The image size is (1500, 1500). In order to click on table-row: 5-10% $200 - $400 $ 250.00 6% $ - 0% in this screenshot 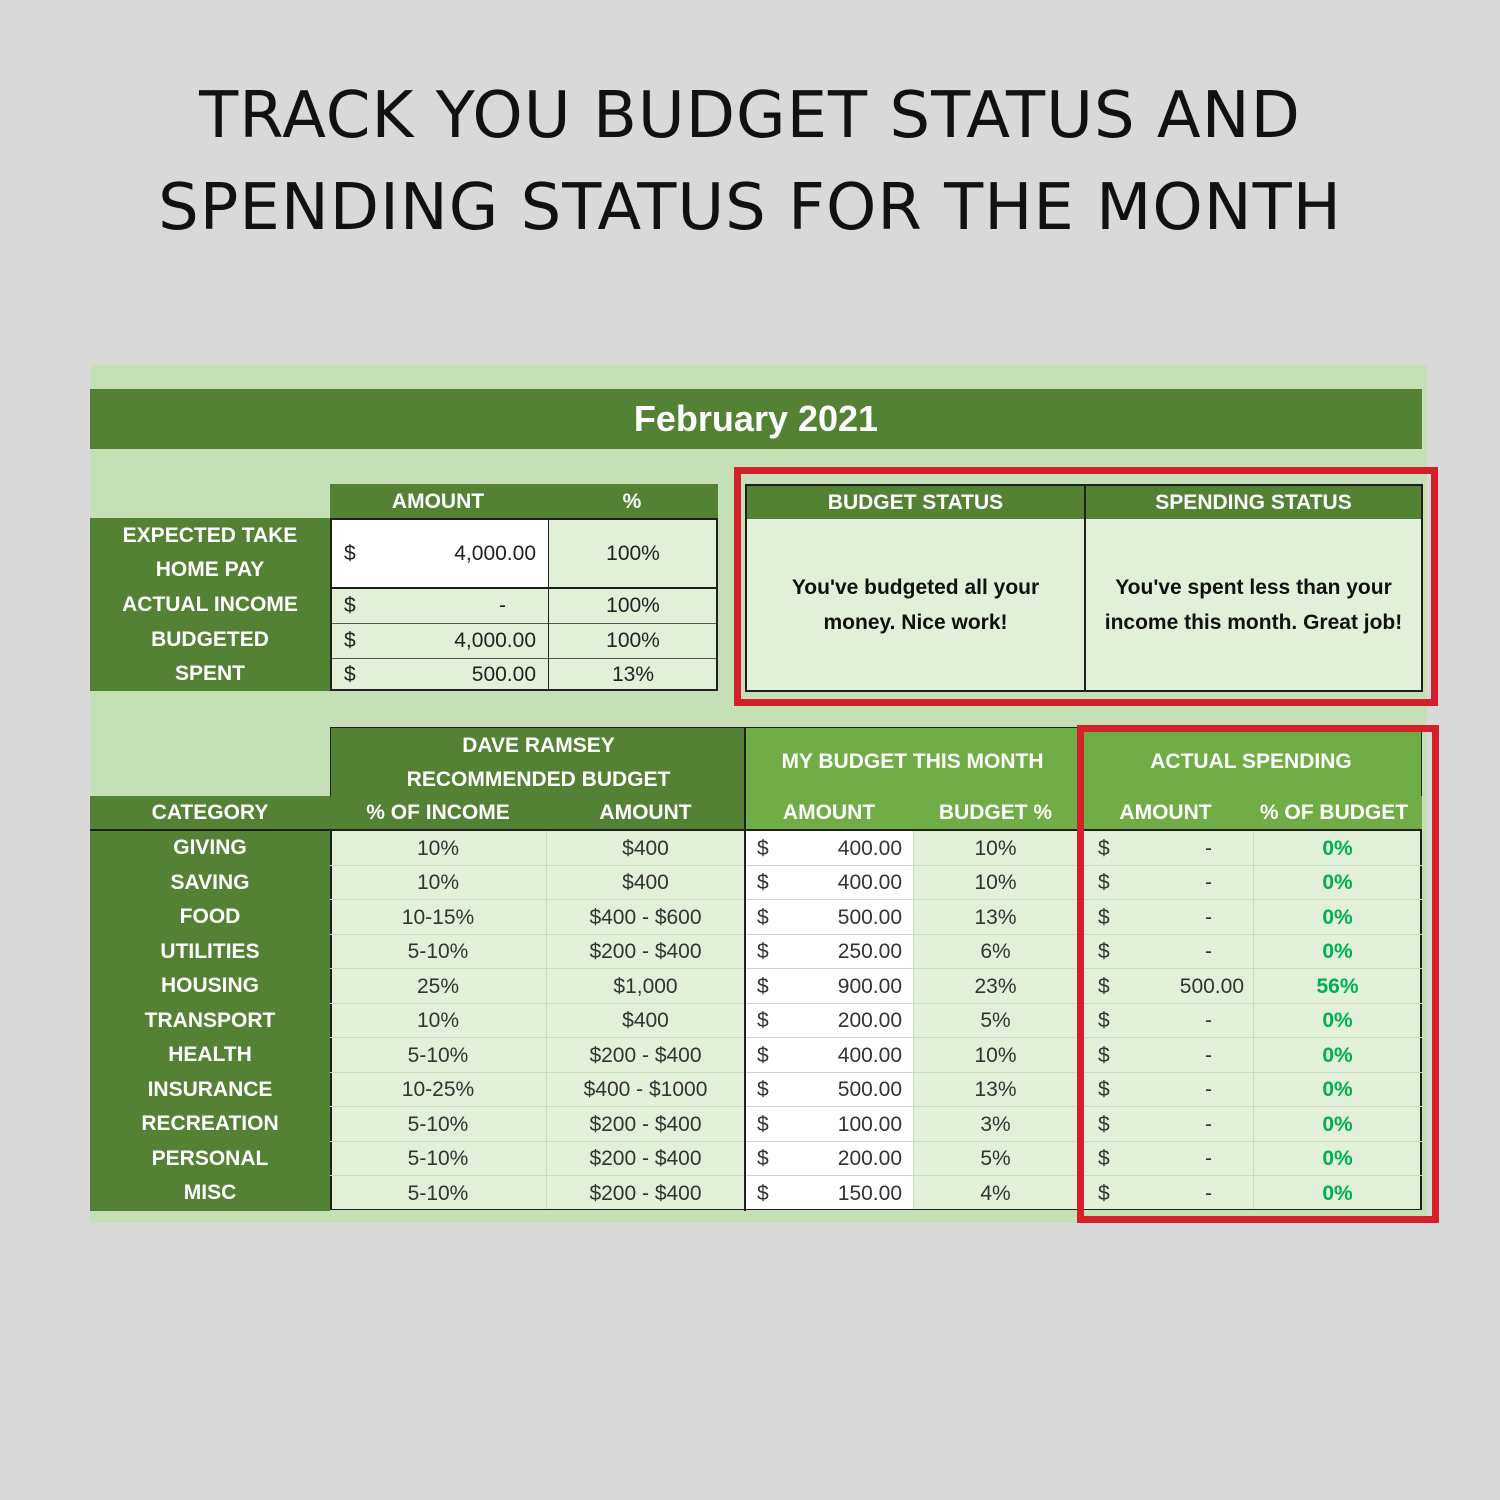, I will do `click(876, 952)`.